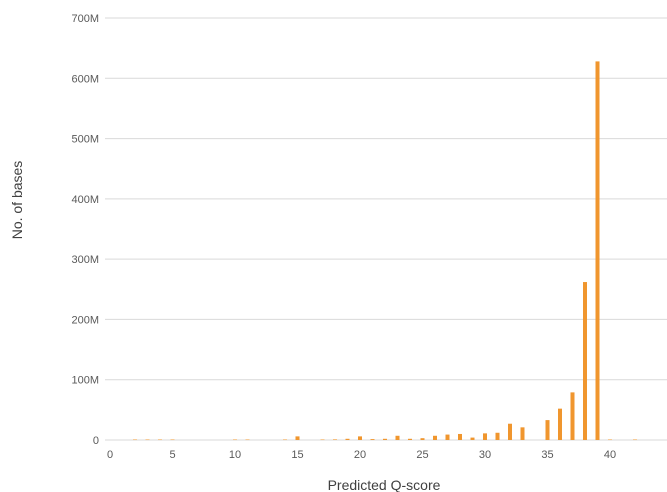 This screenshot has width=667, height=492. I want to click on x-tick-label: 0, so click(110, 455).